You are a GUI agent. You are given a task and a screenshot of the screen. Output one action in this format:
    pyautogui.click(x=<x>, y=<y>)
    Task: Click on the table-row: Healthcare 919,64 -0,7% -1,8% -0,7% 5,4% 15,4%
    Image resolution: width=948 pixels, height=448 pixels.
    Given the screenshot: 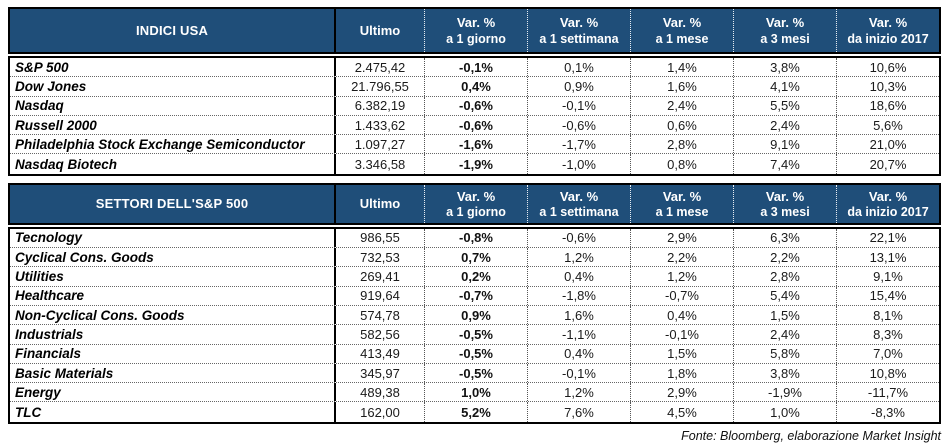 What is the action you would take?
    pyautogui.click(x=474, y=296)
    